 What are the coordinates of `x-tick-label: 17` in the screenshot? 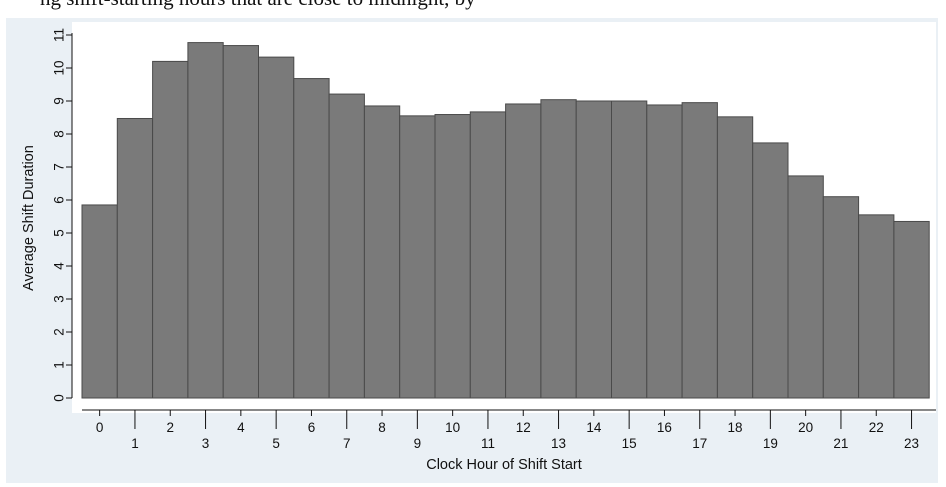 It's located at (699, 443).